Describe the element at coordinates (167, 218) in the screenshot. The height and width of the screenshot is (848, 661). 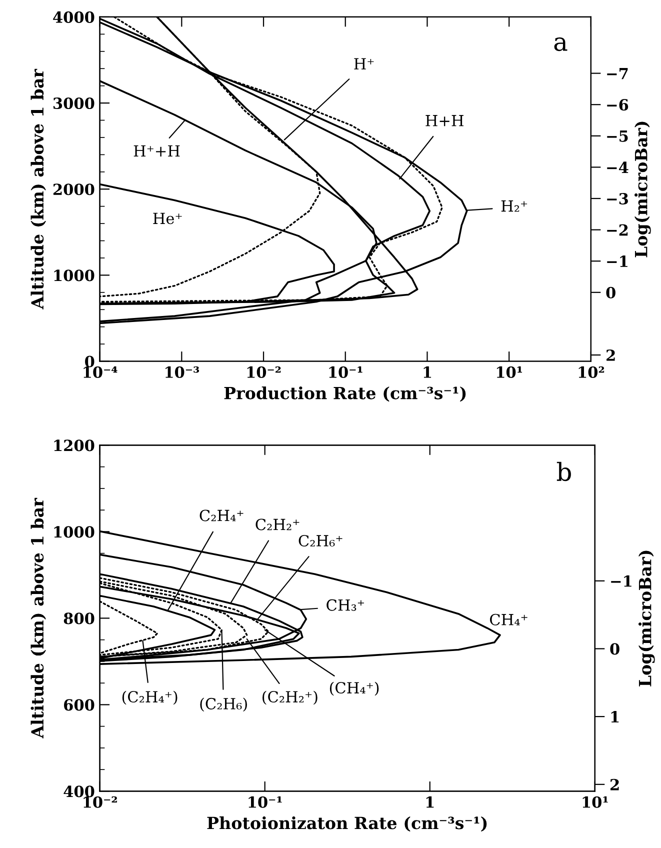
I see `annotation: He⁺` at that location.